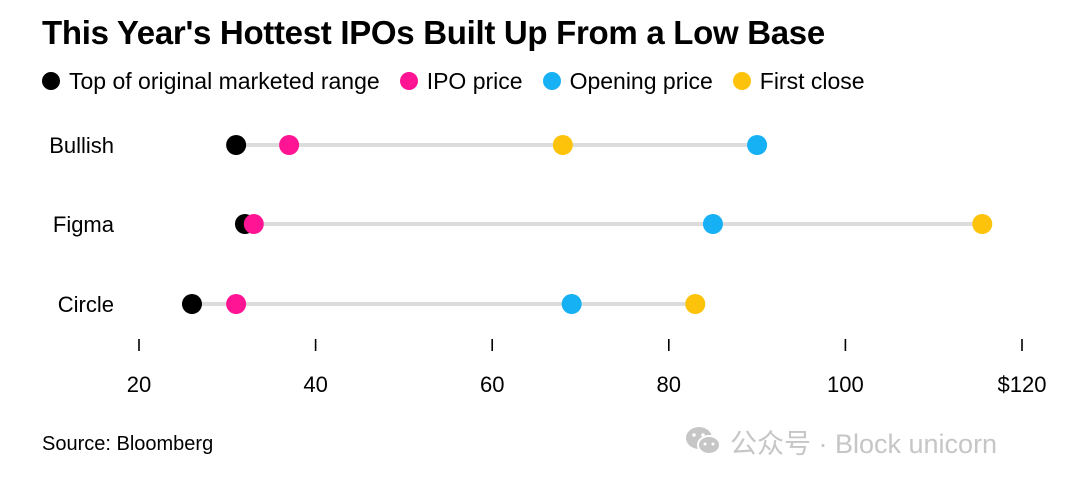  I want to click on legend-item-ipo-price: IPO price, so click(461, 81).